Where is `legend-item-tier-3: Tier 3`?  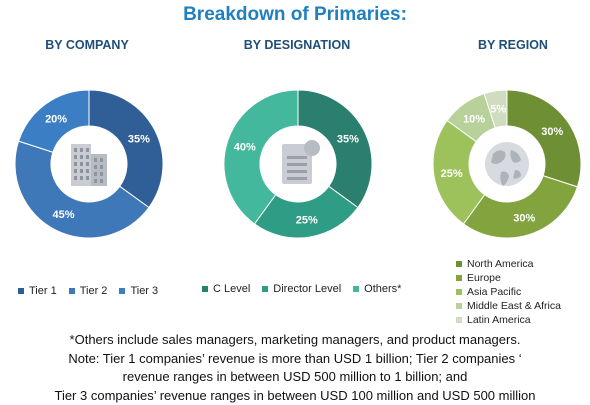 legend-item-tier-3: Tier 3 is located at coordinates (138, 291).